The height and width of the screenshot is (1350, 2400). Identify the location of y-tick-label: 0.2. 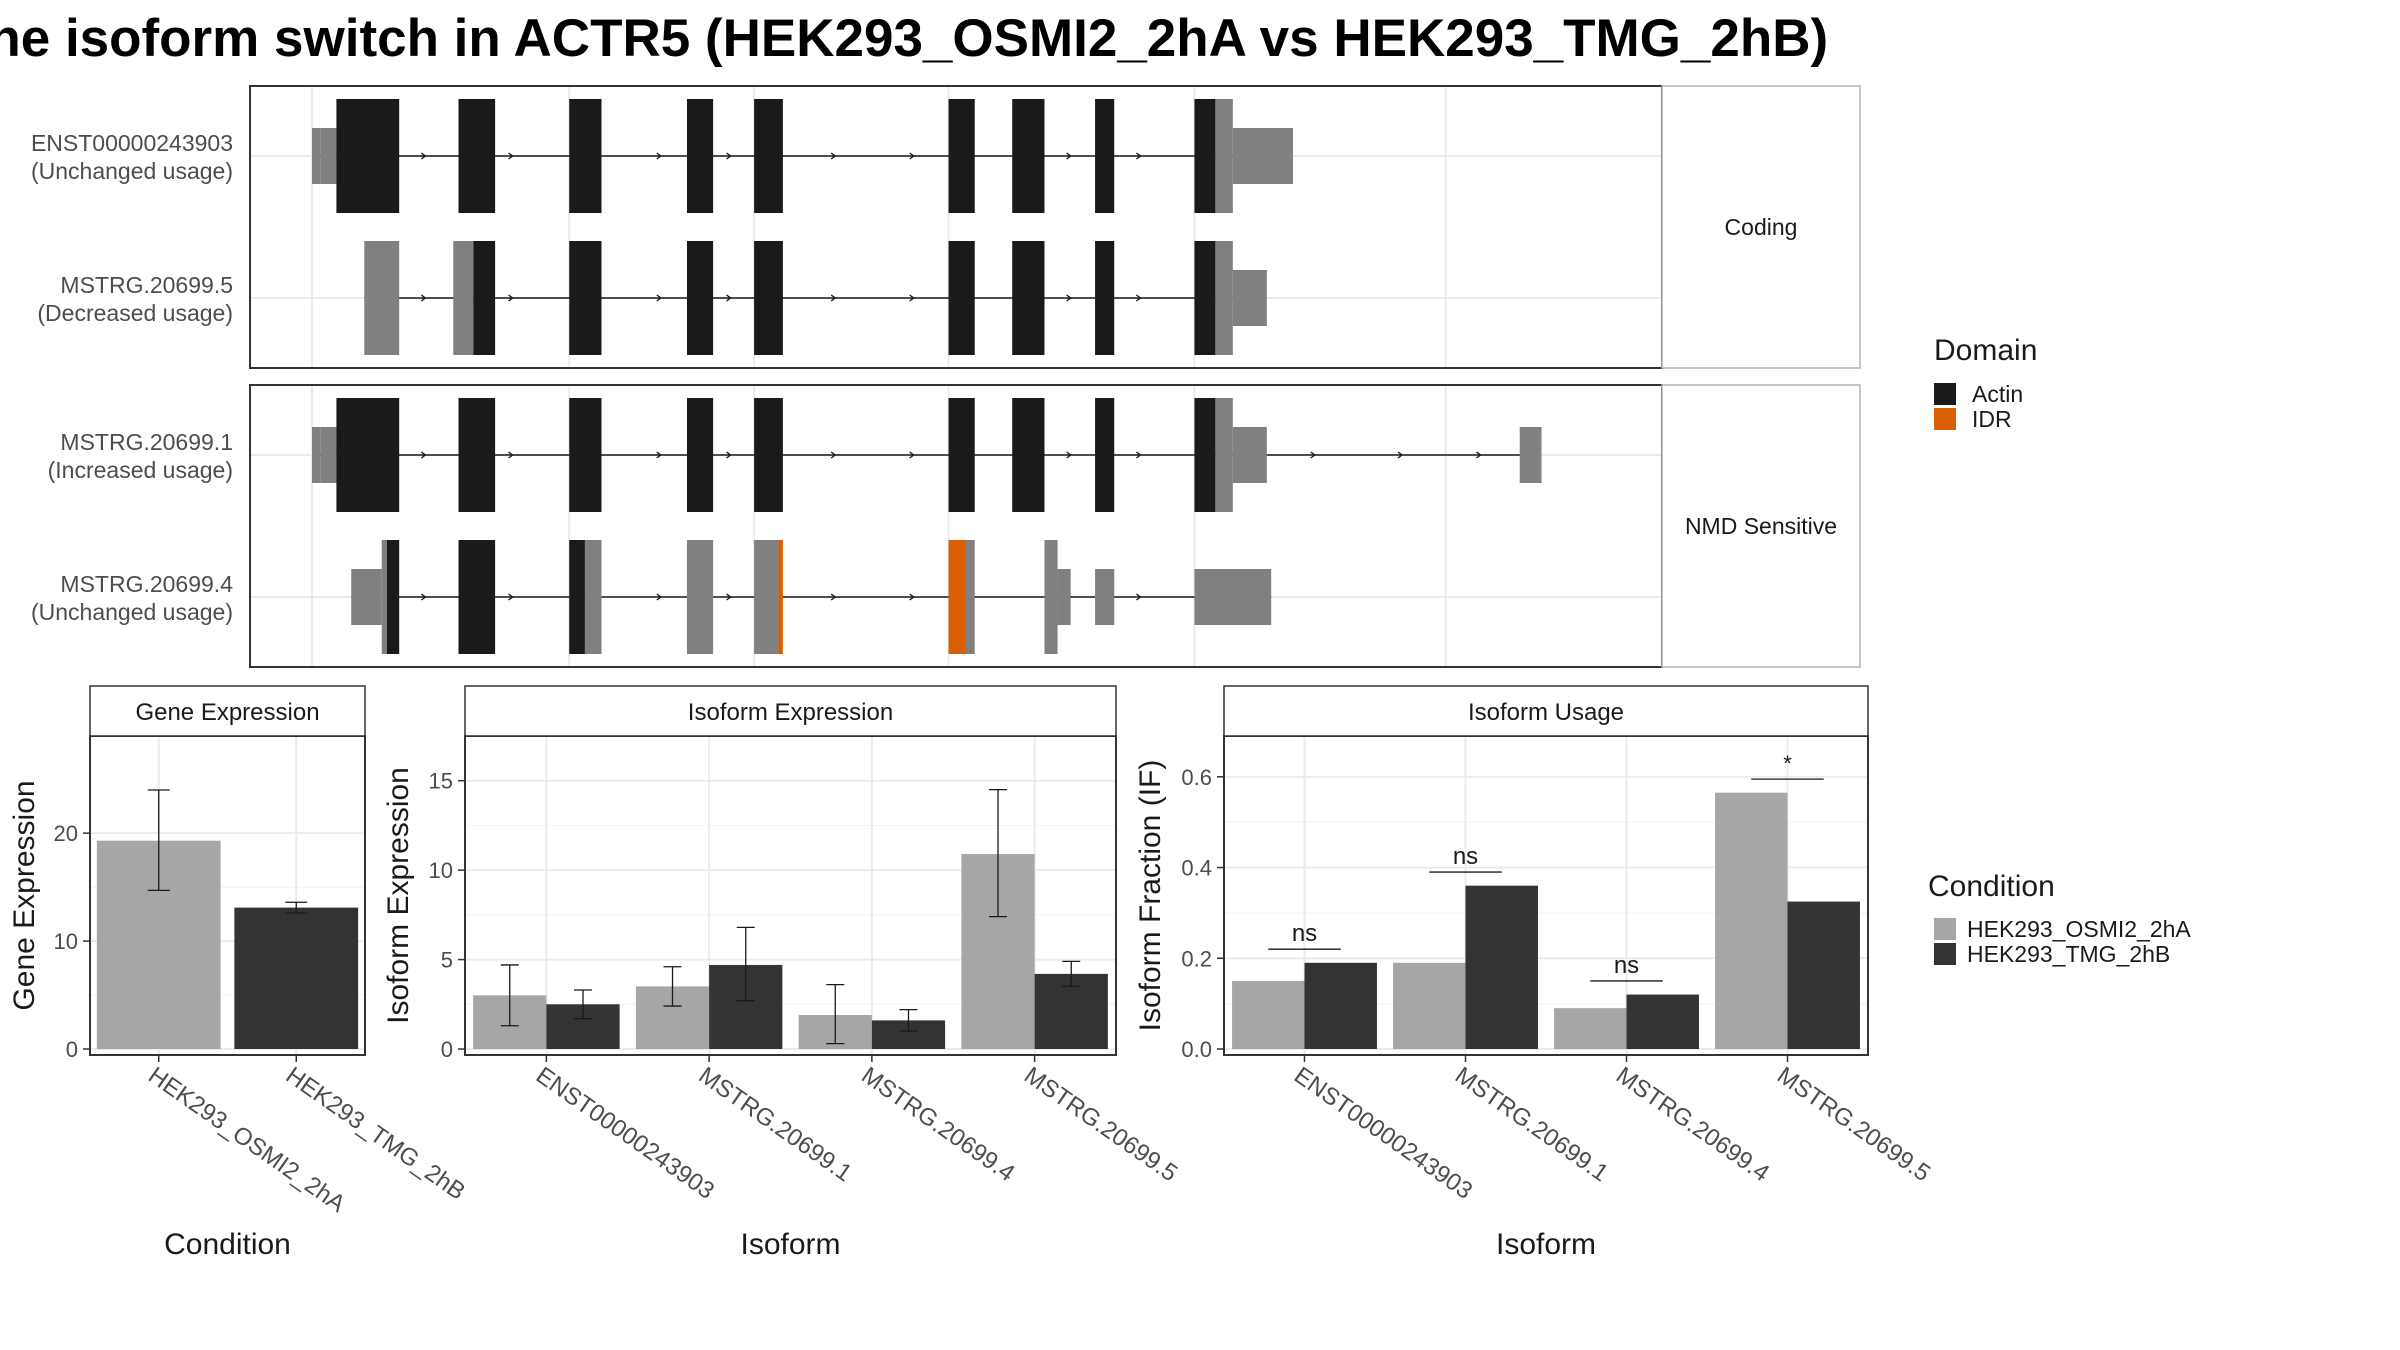
(1196, 958).